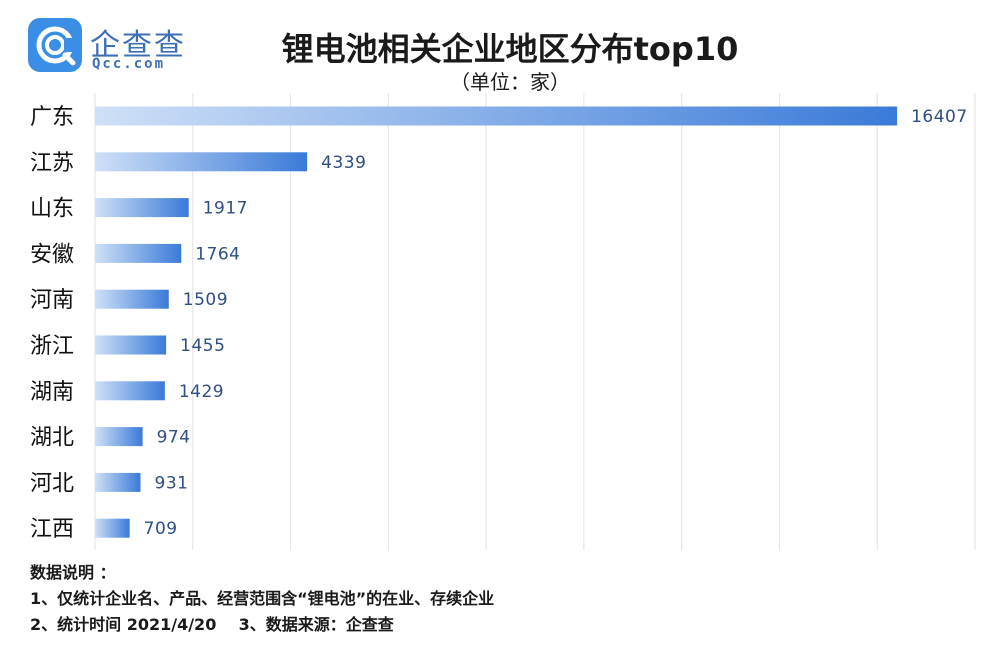  Describe the element at coordinates (161, 529) in the screenshot. I see `value-label: 709` at that location.